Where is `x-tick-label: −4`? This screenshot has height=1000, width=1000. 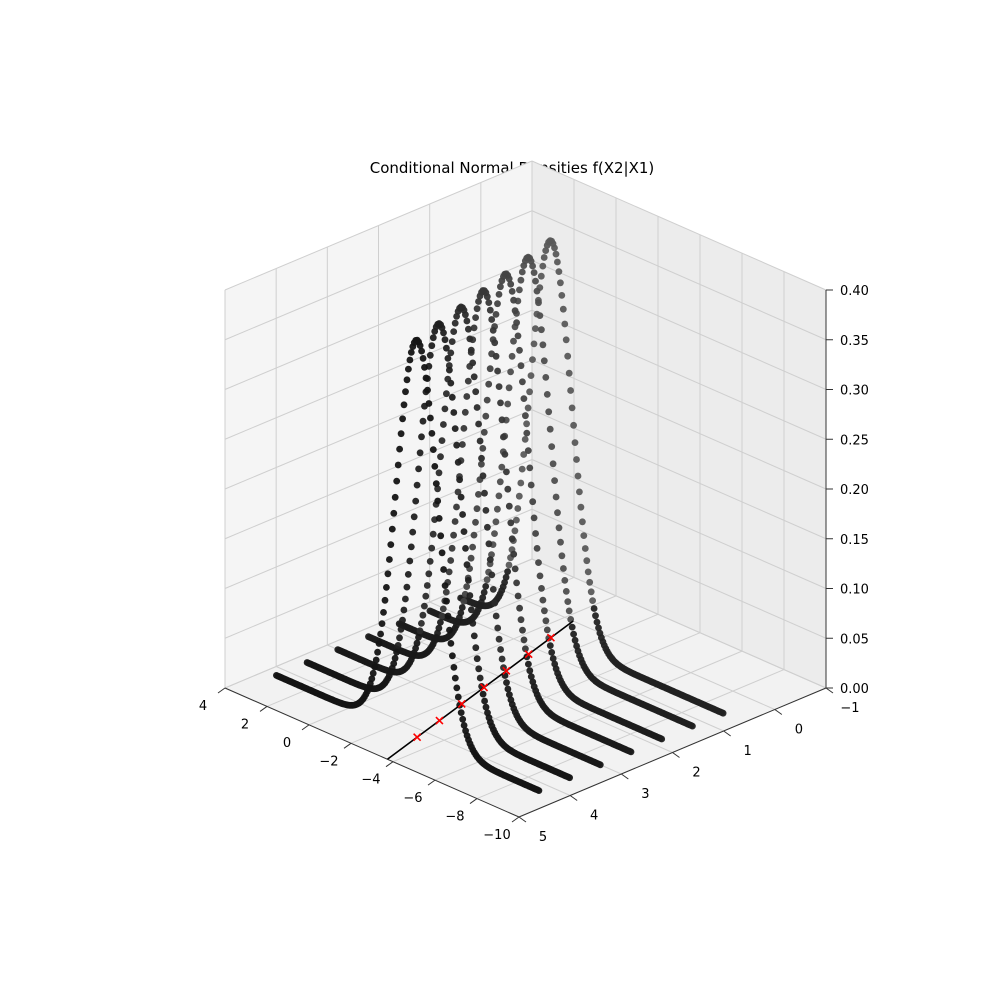
x-tick-label: −4 is located at coordinates (370, 780).